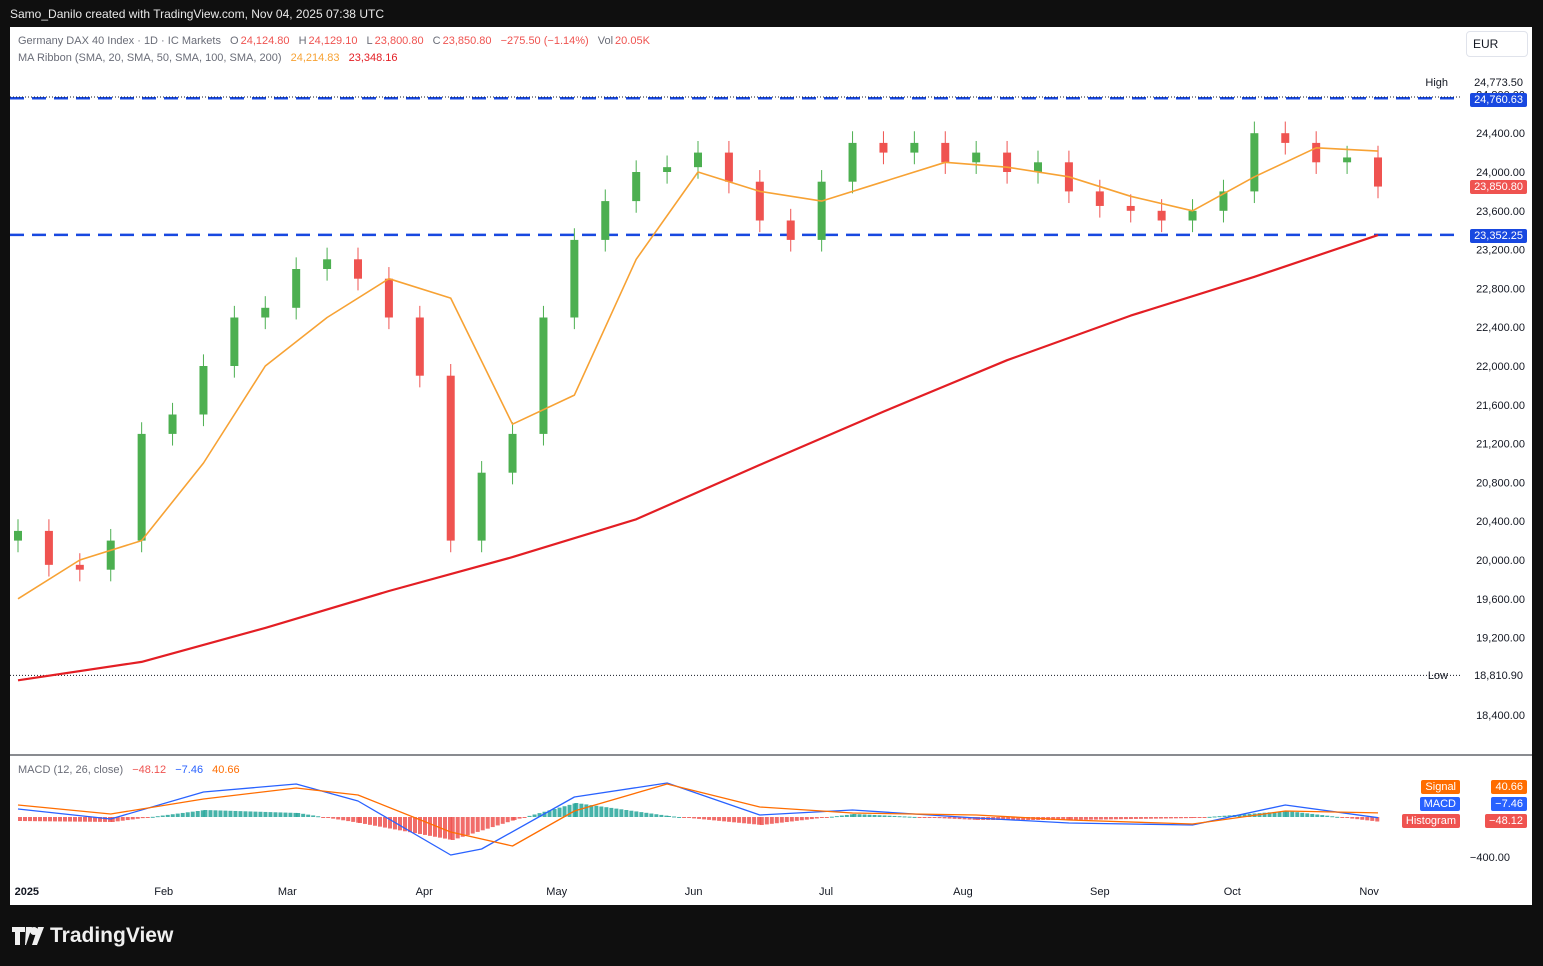 The image size is (1543, 966). What do you see at coordinates (826, 892) in the screenshot?
I see `x-tick-label: Jul` at bounding box center [826, 892].